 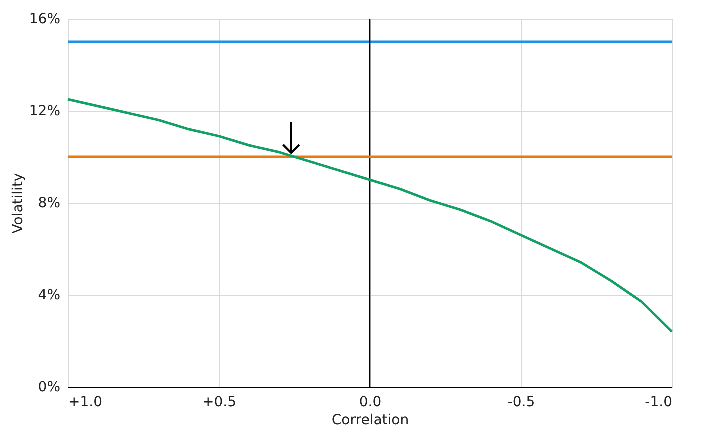 What do you see at coordinates (49, 204) in the screenshot?
I see `y-tick-label: 8%` at bounding box center [49, 204].